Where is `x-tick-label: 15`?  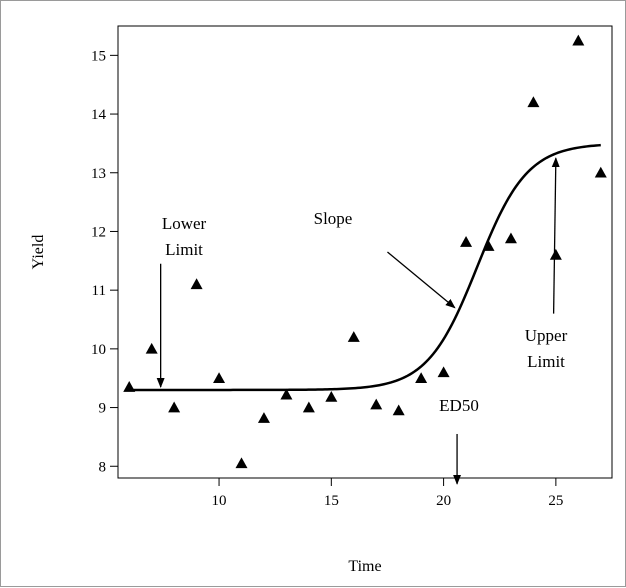 x-tick-label: 15 is located at coordinates (331, 501).